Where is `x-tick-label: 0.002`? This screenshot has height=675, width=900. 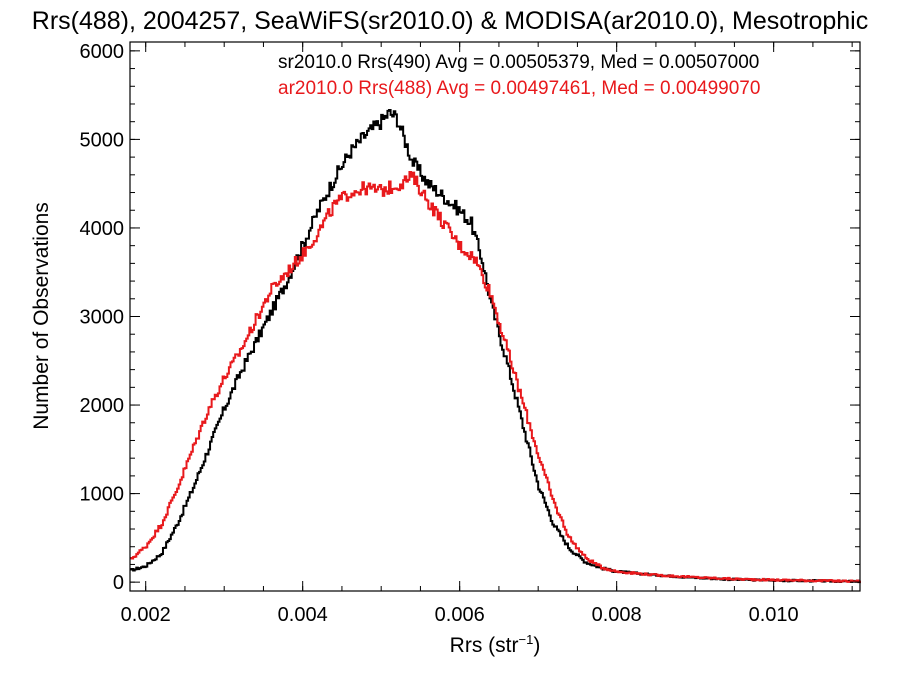
x-tick-label: 0.002 is located at coordinates (146, 615).